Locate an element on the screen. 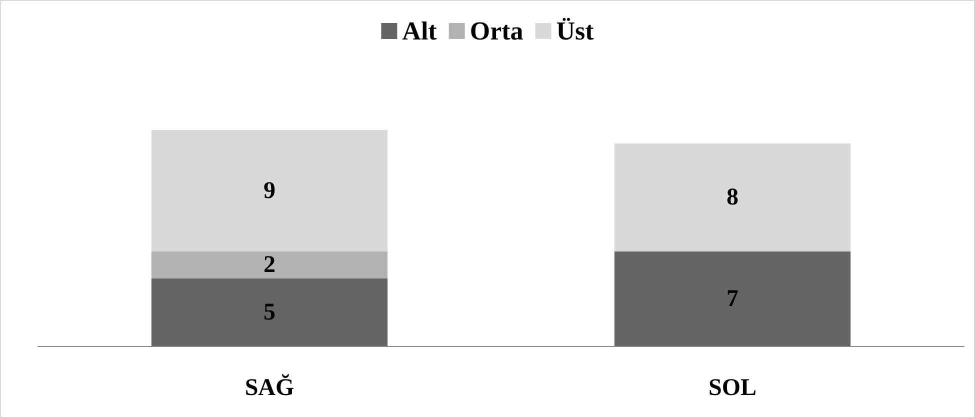 This screenshot has width=975, height=418. x-tick-label: SAĞ is located at coordinates (269, 387).